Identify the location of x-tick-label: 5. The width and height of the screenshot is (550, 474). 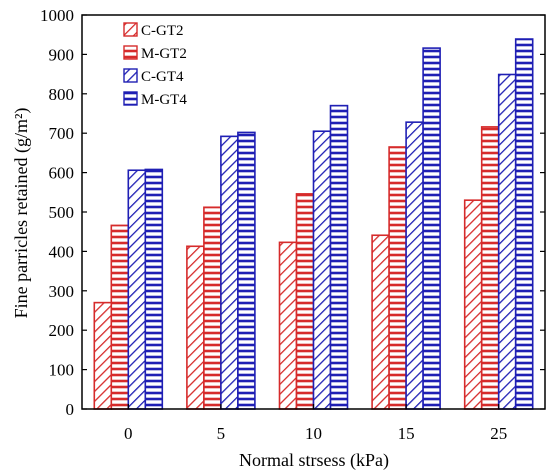
(221, 433).